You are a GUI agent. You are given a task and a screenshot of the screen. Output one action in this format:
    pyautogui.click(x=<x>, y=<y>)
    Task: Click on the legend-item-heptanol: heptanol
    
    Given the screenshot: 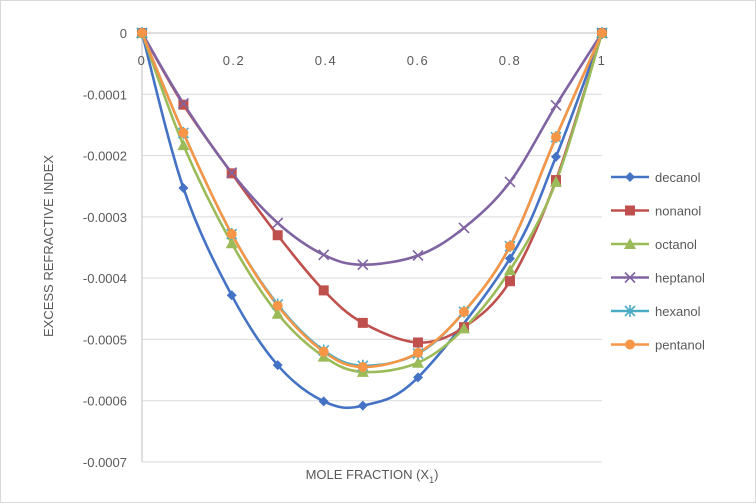 What is the action you would take?
    pyautogui.click(x=658, y=278)
    